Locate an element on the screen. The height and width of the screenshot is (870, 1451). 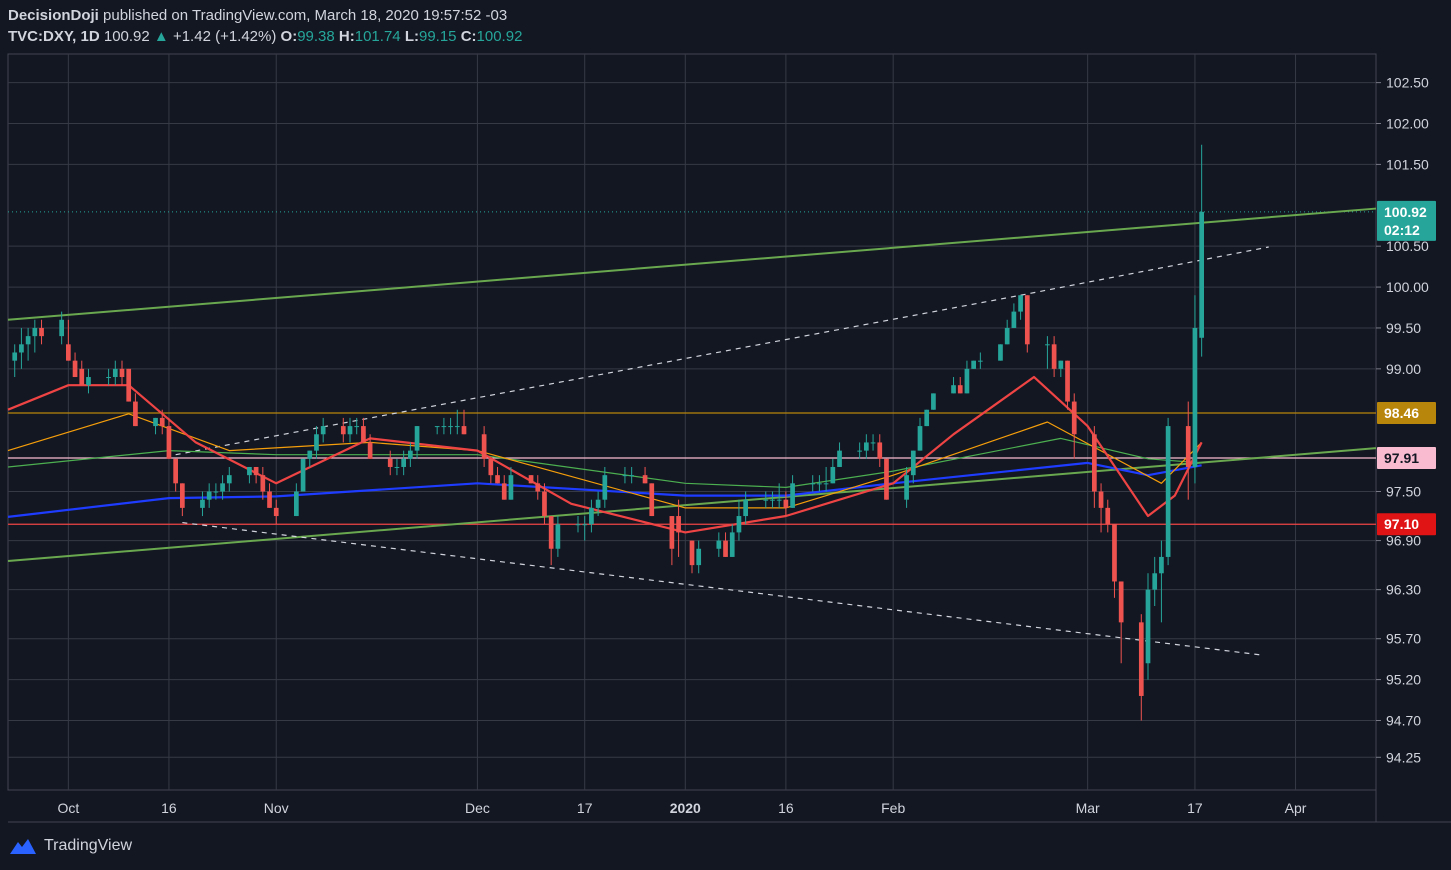
brand-footer: TradingView is located at coordinates (70, 846).